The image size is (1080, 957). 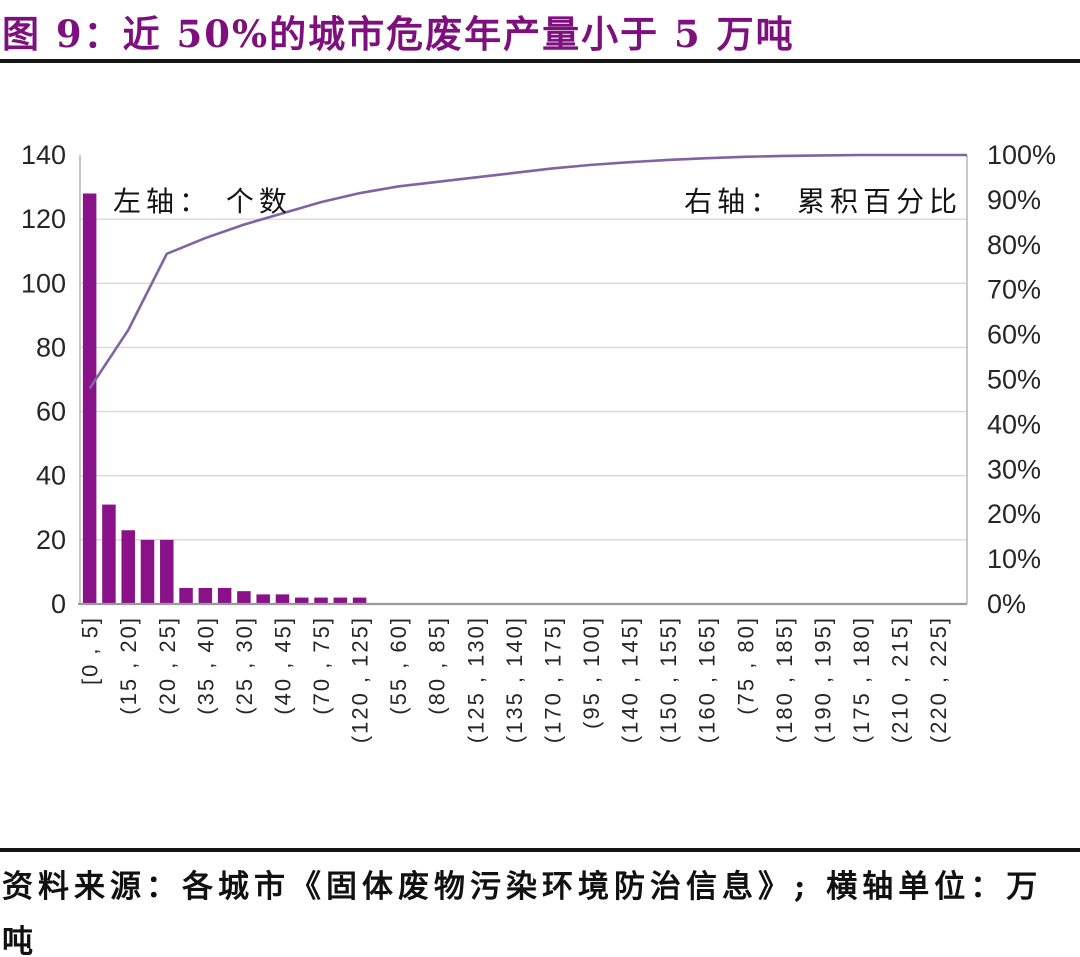 What do you see at coordinates (1014, 200) in the screenshot?
I see `right-axis-tick-label: 90%` at bounding box center [1014, 200].